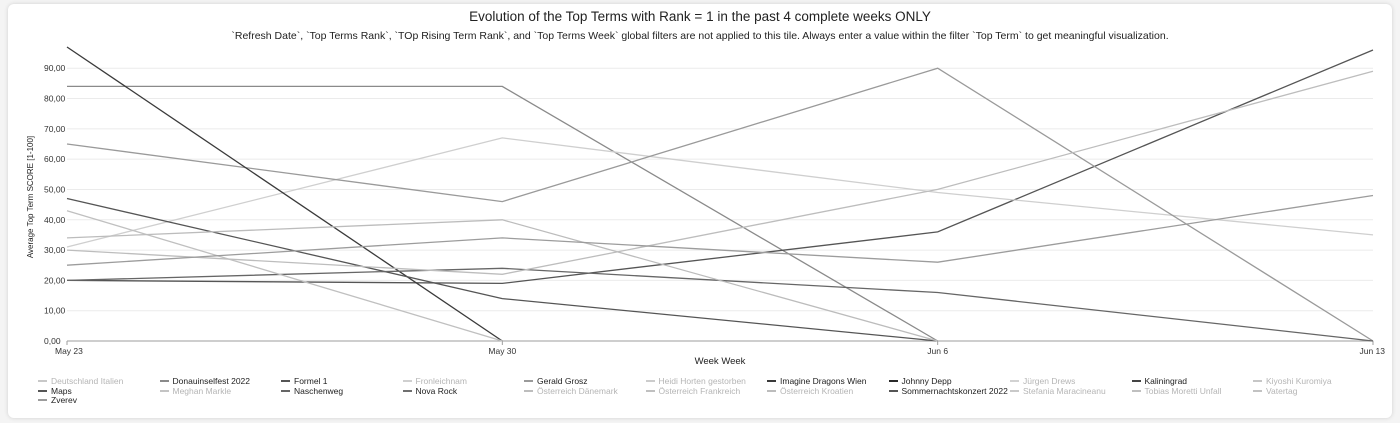 The image size is (1400, 423). I want to click on legend-item: Vatertag, so click(1275, 391).